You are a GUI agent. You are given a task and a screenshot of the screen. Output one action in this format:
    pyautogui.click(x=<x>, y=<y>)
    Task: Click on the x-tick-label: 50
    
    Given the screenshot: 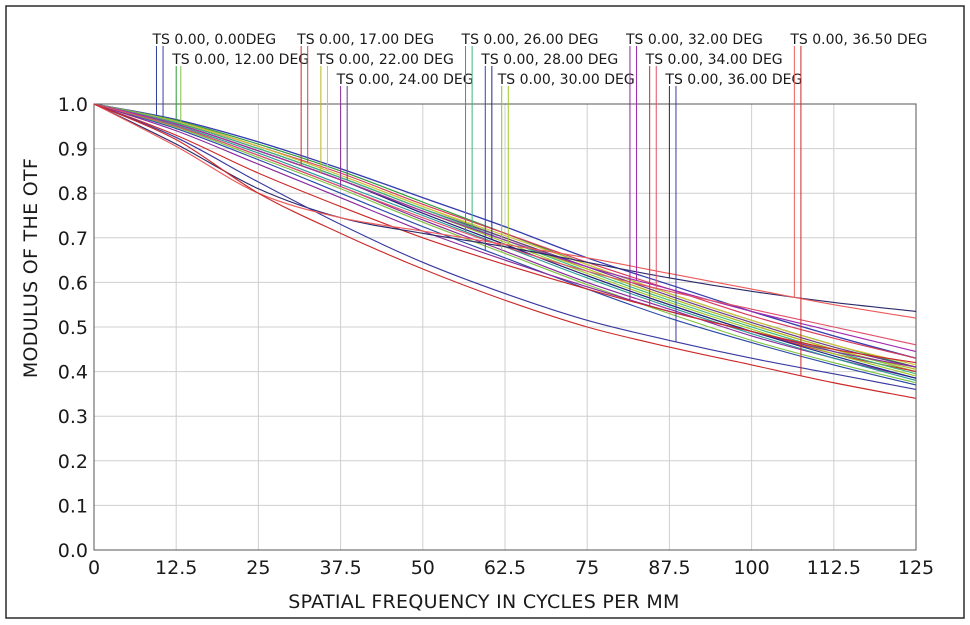 What is the action you would take?
    pyautogui.click(x=423, y=568)
    